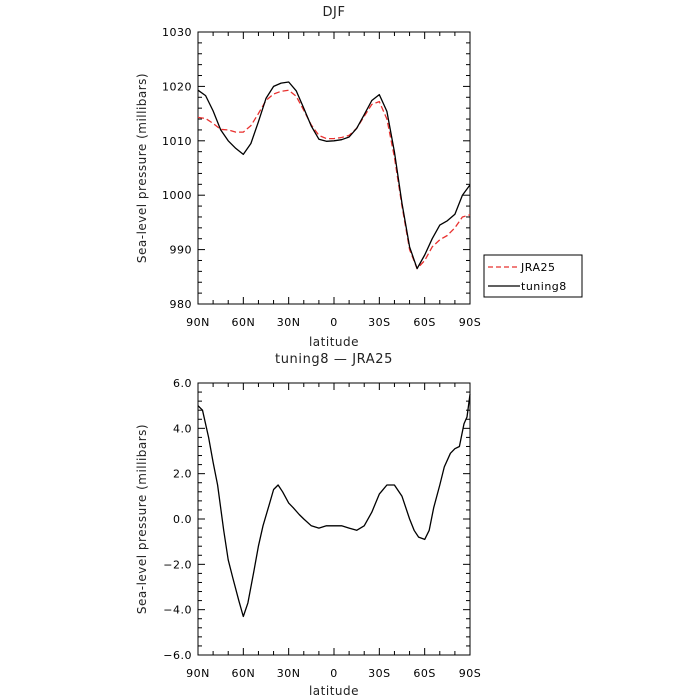  What do you see at coordinates (182, 519) in the screenshot?
I see `y-tick-label: 0.0` at bounding box center [182, 519].